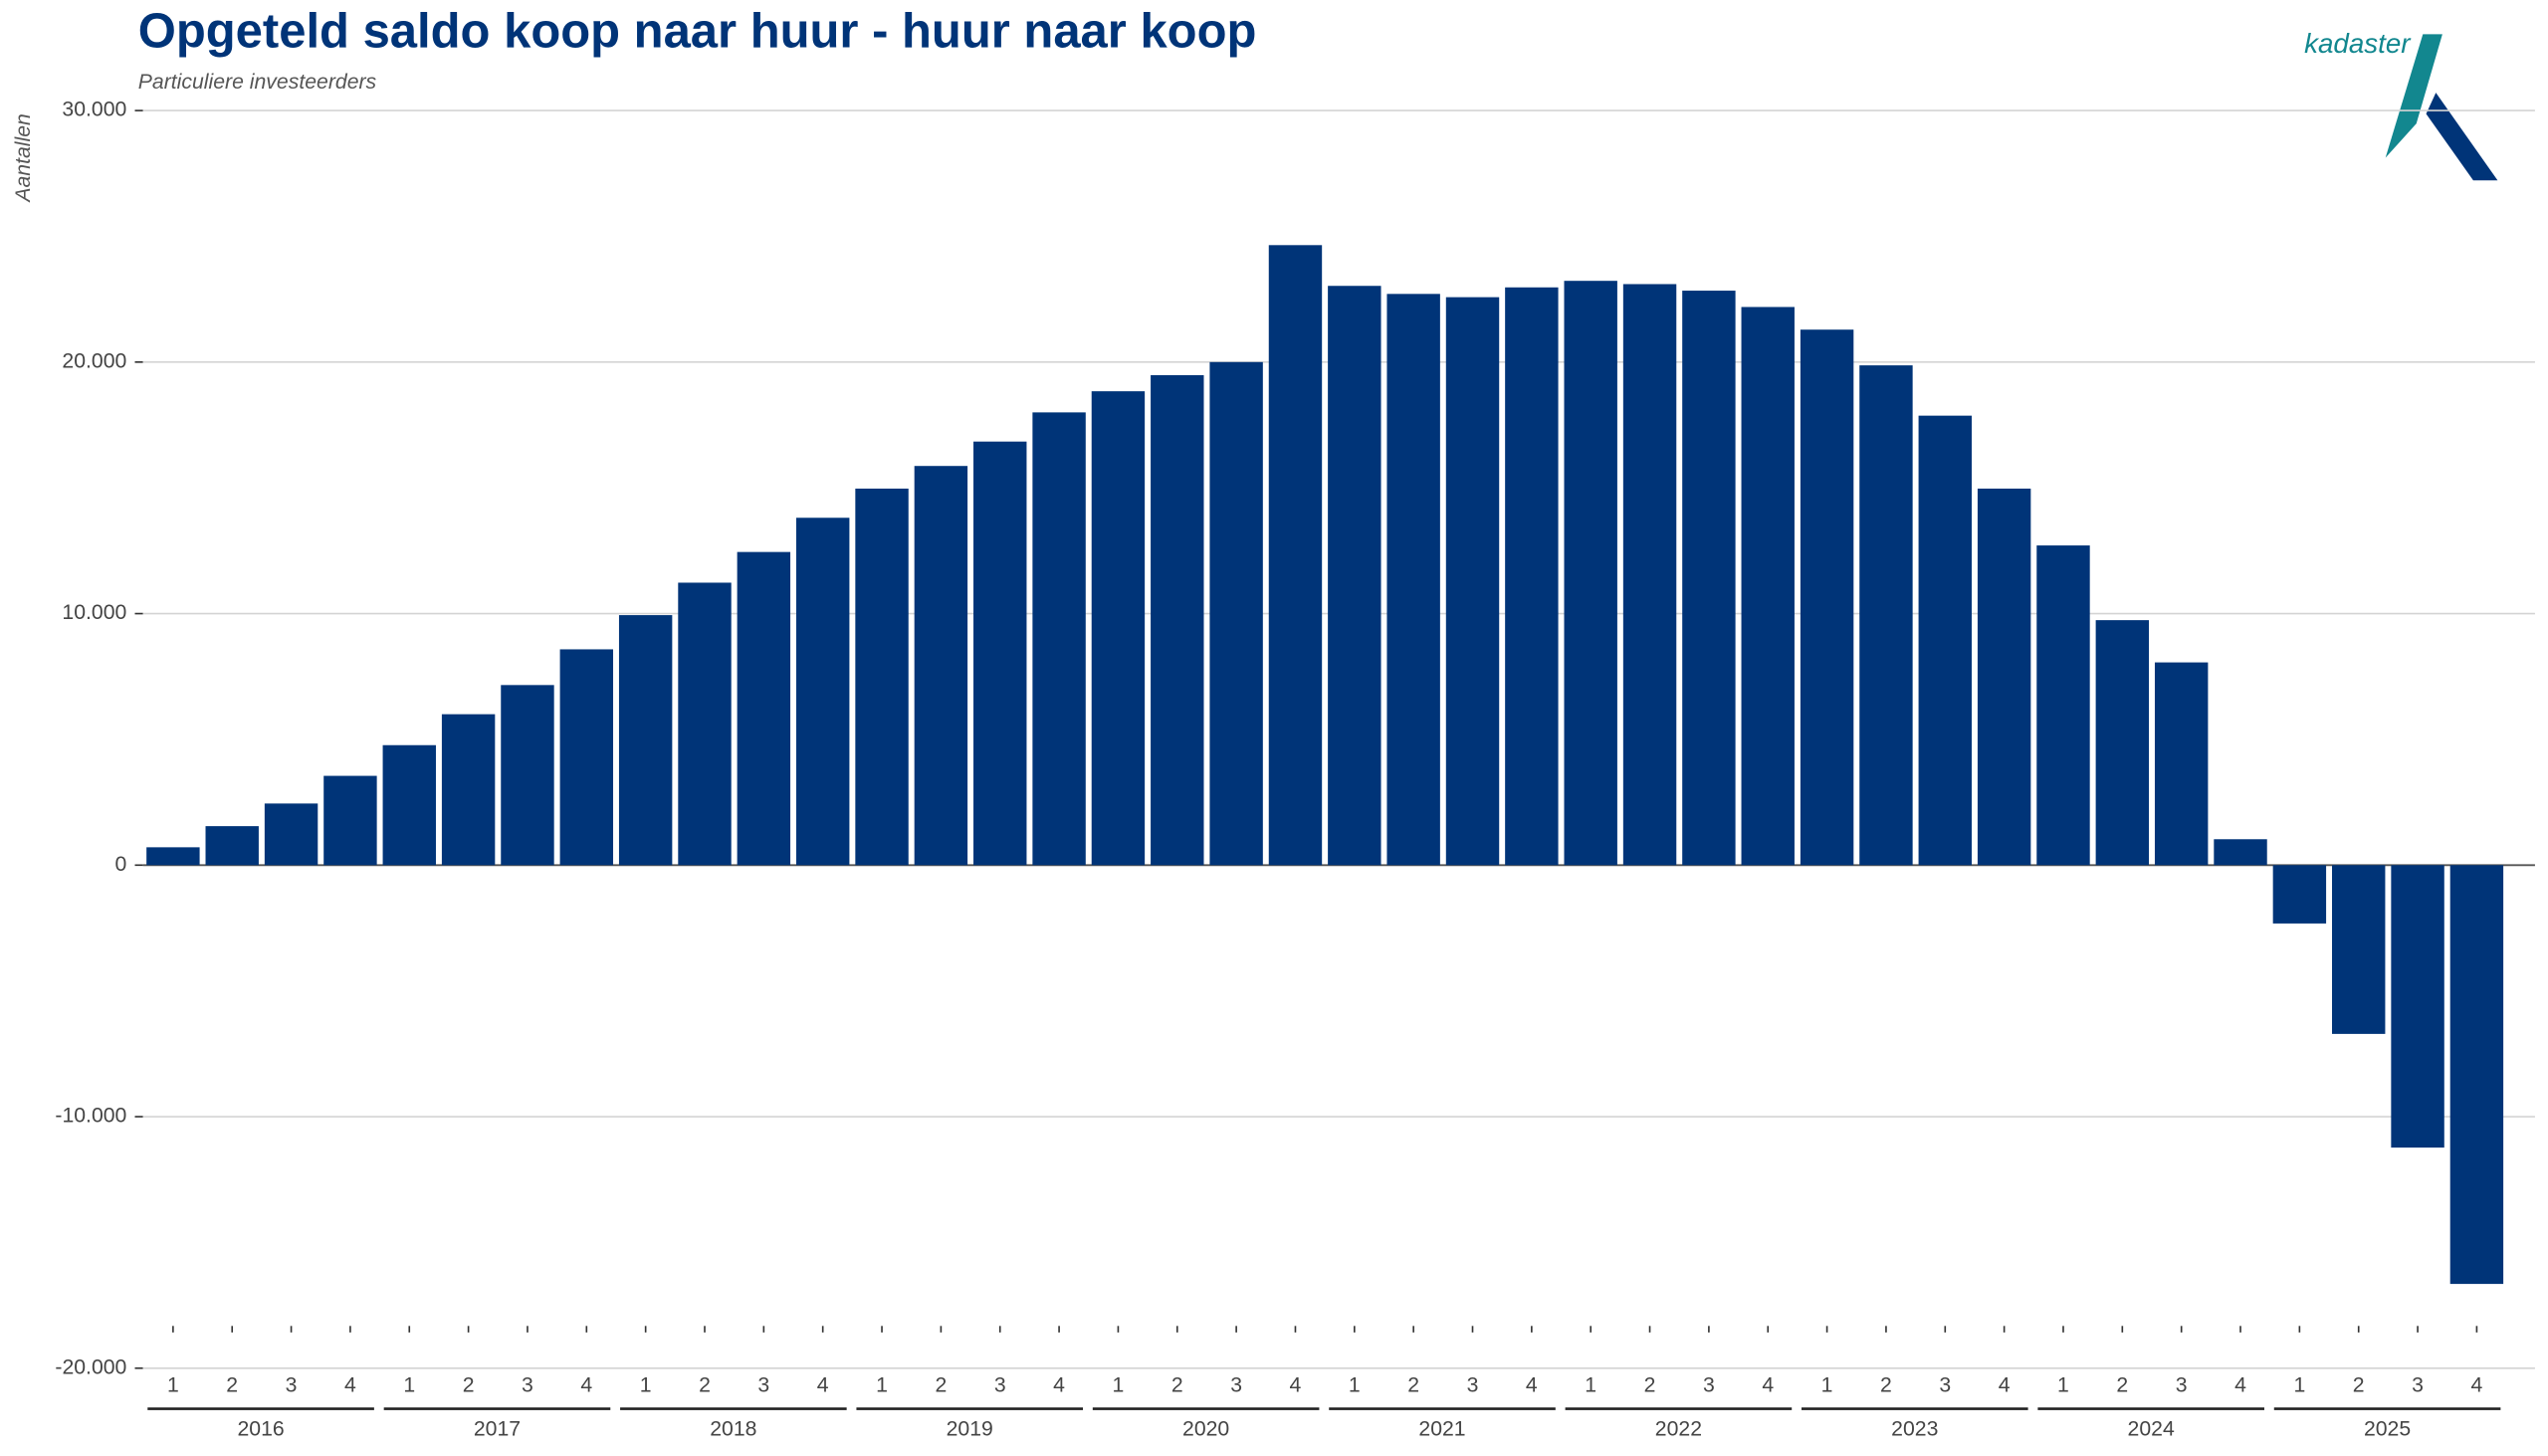  What do you see at coordinates (94, 110) in the screenshot?
I see `y-tick-label: 30.000` at bounding box center [94, 110].